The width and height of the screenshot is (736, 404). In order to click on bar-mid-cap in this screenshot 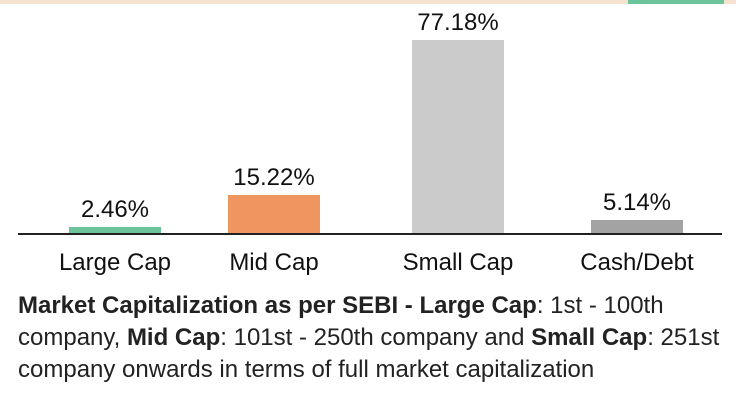, I will do `click(274, 214)`.